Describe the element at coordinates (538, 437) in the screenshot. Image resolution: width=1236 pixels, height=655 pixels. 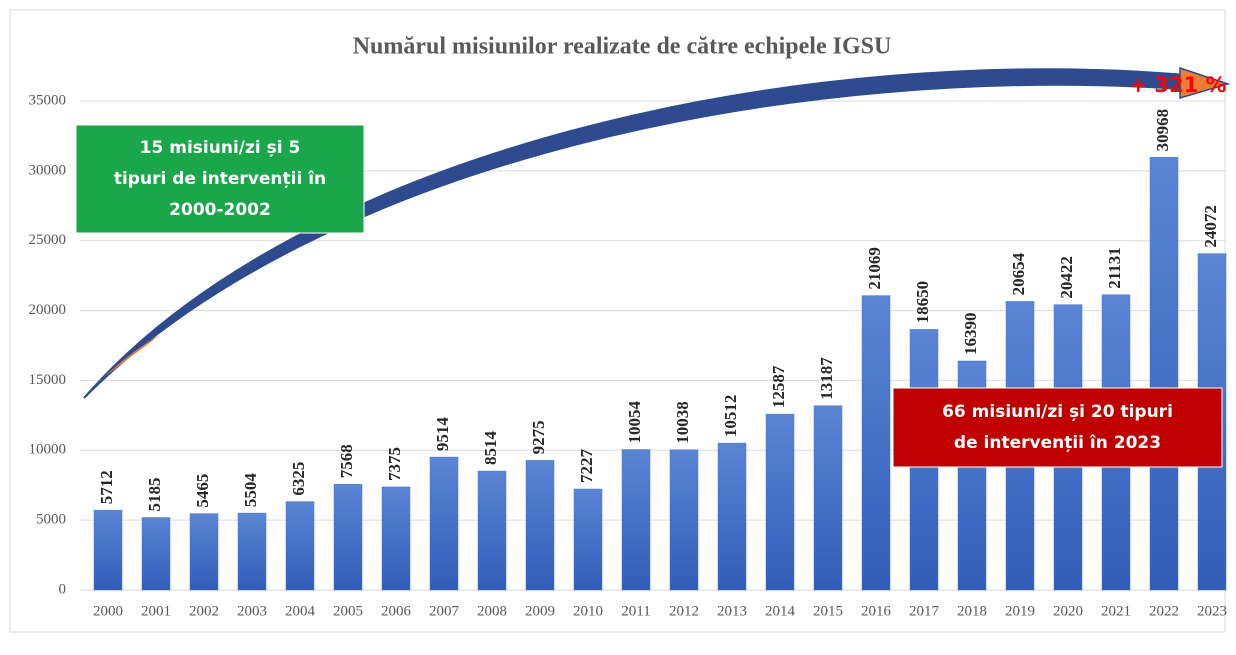
I see `data-label: 9275` at that location.